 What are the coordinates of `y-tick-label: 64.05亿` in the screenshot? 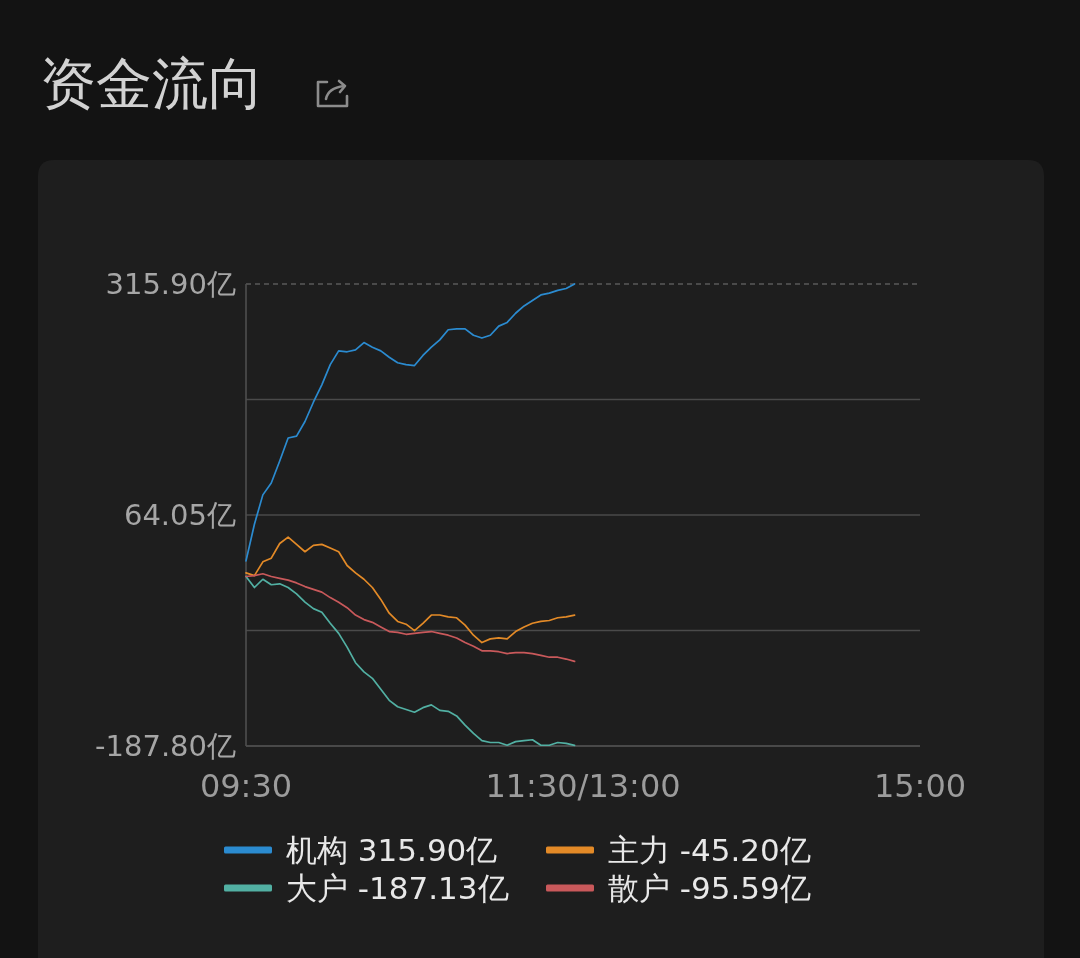 It's located at (179, 515).